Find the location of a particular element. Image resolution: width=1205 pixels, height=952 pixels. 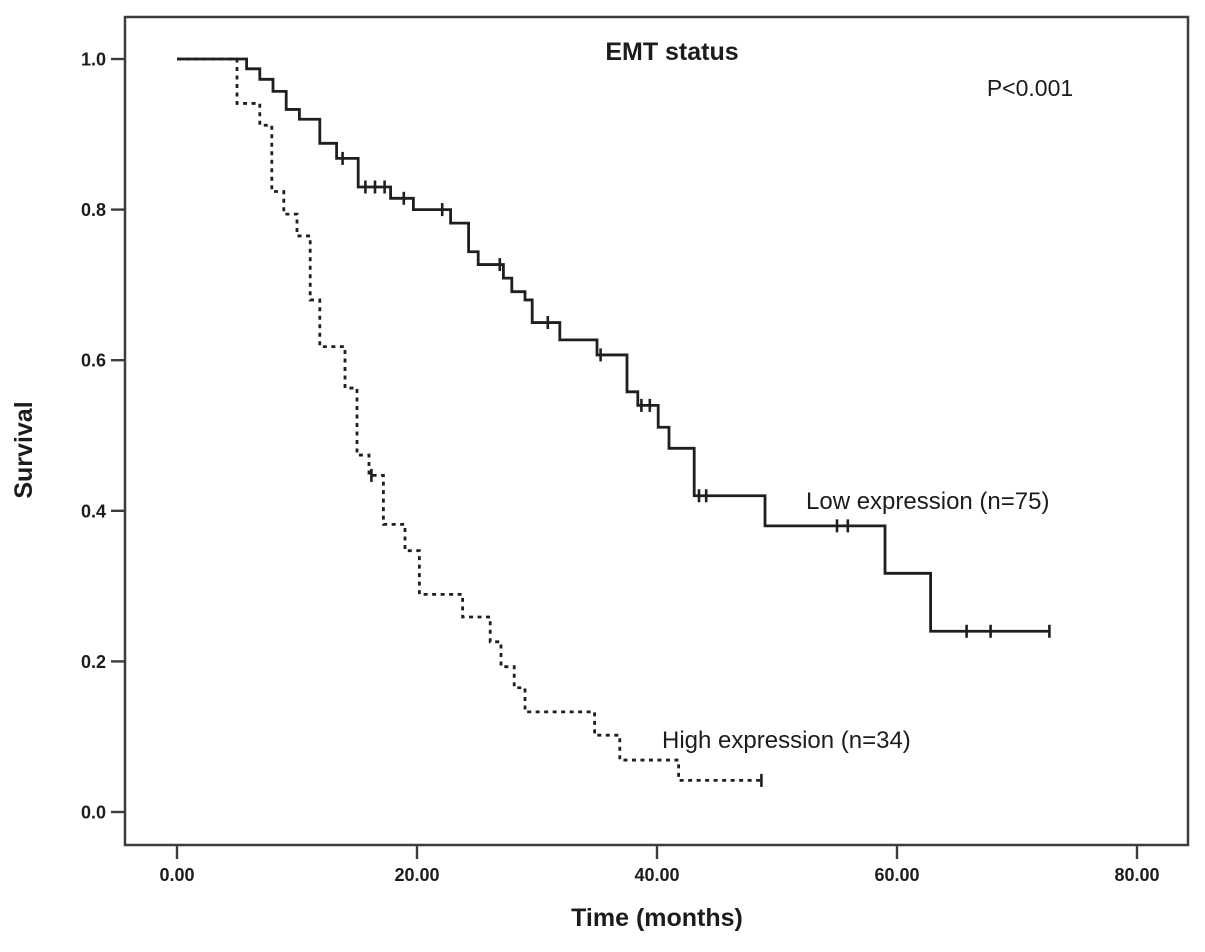

x-tick-label: 0.00 is located at coordinates (176, 875).